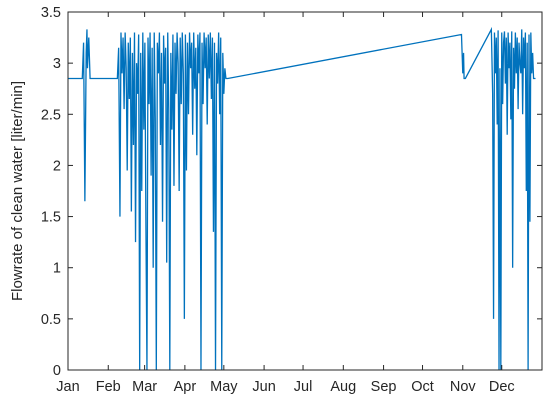  I want to click on x-tick-label-feb: Feb, so click(108, 387).